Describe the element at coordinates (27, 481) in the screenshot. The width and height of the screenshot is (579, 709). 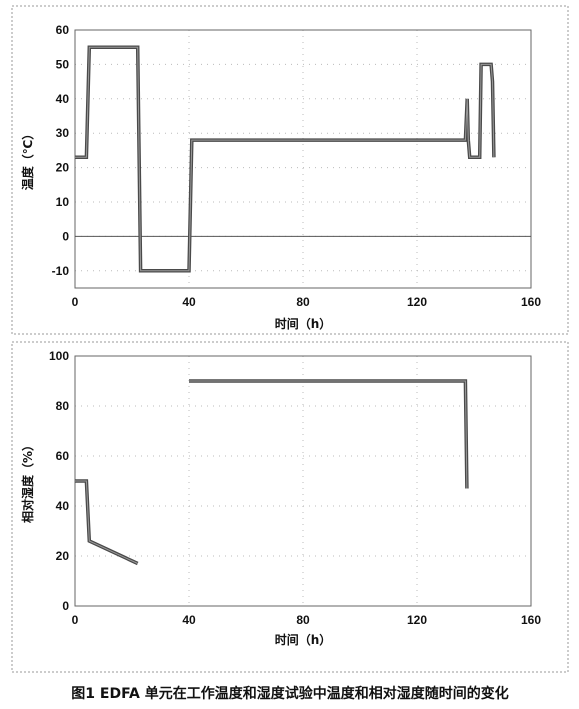
I see `y-axis-label: 相对湿度（%）` at that location.